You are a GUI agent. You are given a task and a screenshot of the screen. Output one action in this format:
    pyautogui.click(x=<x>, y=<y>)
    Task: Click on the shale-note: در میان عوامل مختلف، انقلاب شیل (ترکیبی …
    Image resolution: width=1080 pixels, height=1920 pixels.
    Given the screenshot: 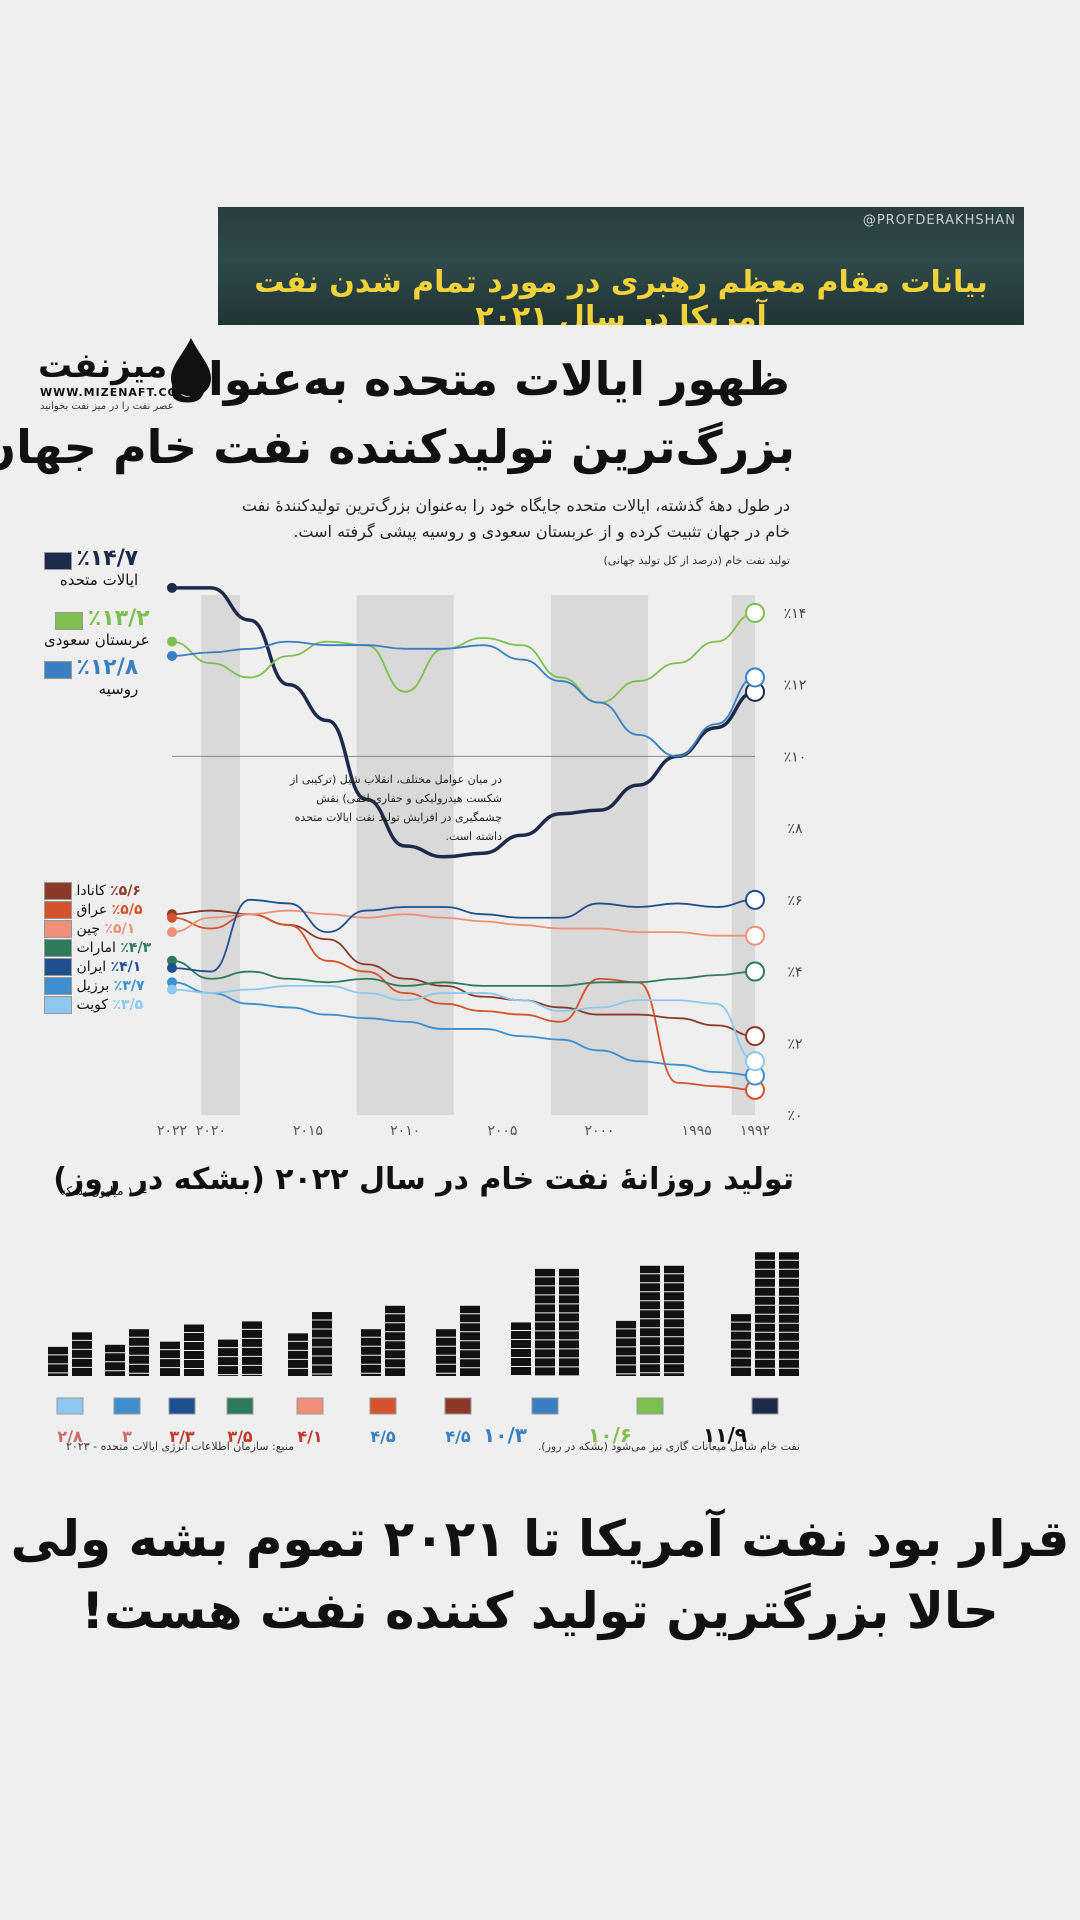 What is the action you would take?
    pyautogui.click(x=395, y=808)
    